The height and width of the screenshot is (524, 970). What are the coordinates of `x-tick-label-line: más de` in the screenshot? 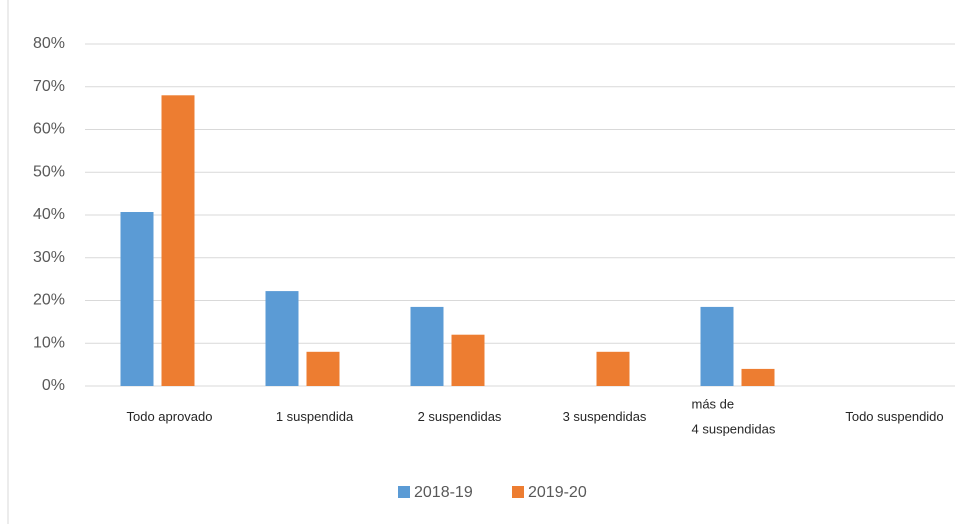 It's located at (713, 404).